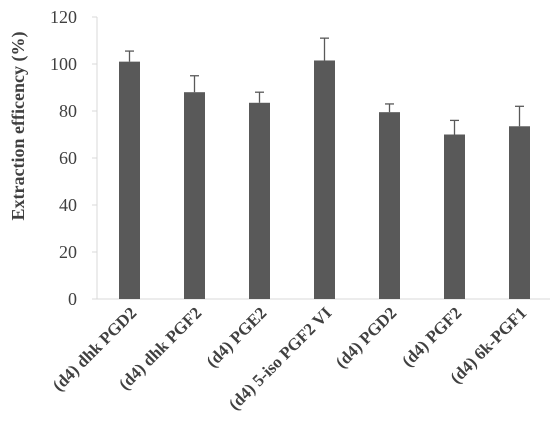 This screenshot has width=550, height=435. I want to click on y-tick-label: 20, so click(68, 252).